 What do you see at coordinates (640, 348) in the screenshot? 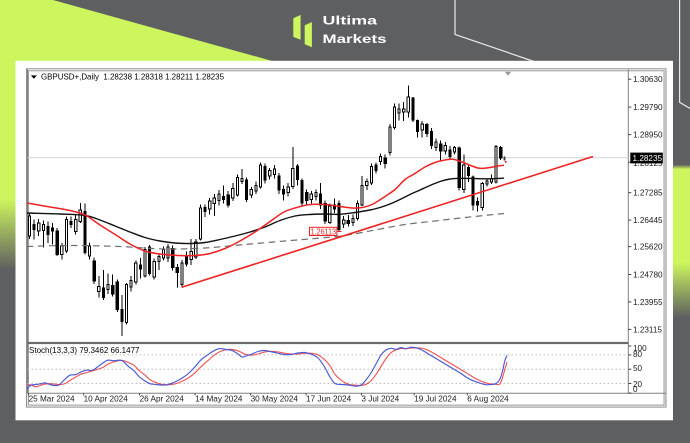
I see `svg-text: 100` at bounding box center [640, 348].